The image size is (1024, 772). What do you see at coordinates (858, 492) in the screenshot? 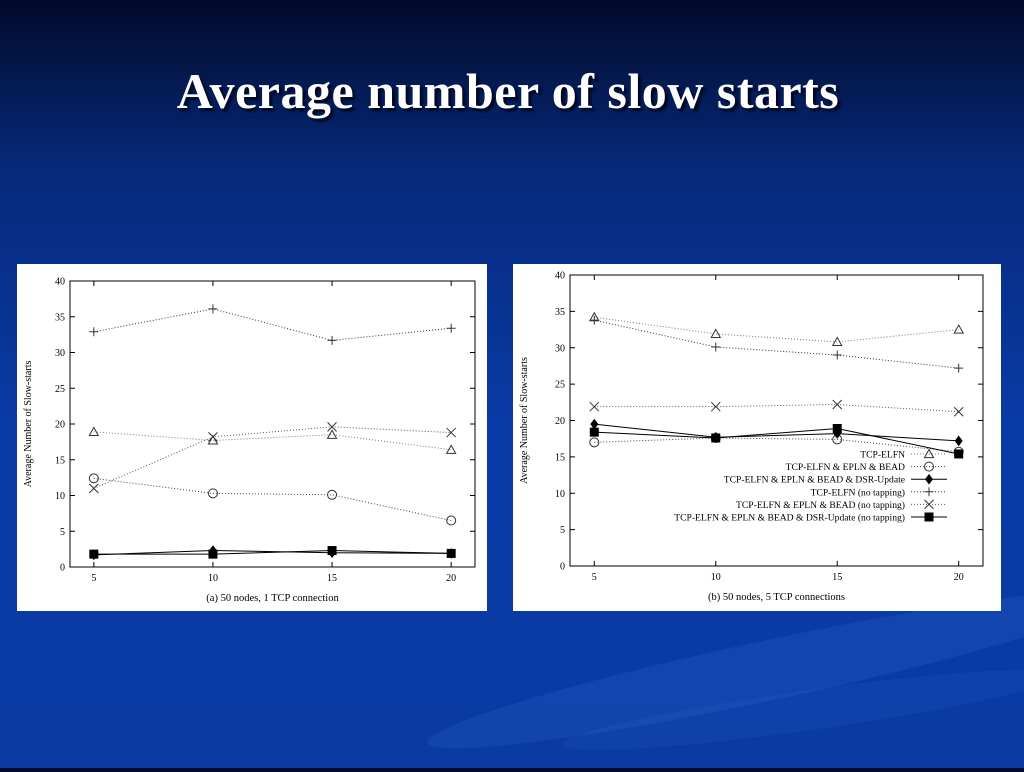
I see `legend-label-4: TCP-ELFN (no tapping)` at bounding box center [858, 492].